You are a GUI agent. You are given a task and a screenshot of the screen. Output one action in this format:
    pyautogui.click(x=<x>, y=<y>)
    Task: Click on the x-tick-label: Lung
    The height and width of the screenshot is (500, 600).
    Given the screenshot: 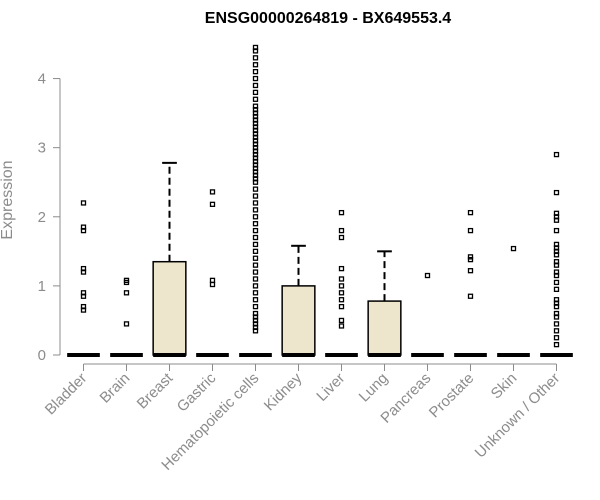 What is the action you would take?
    pyautogui.click(x=374, y=388)
    